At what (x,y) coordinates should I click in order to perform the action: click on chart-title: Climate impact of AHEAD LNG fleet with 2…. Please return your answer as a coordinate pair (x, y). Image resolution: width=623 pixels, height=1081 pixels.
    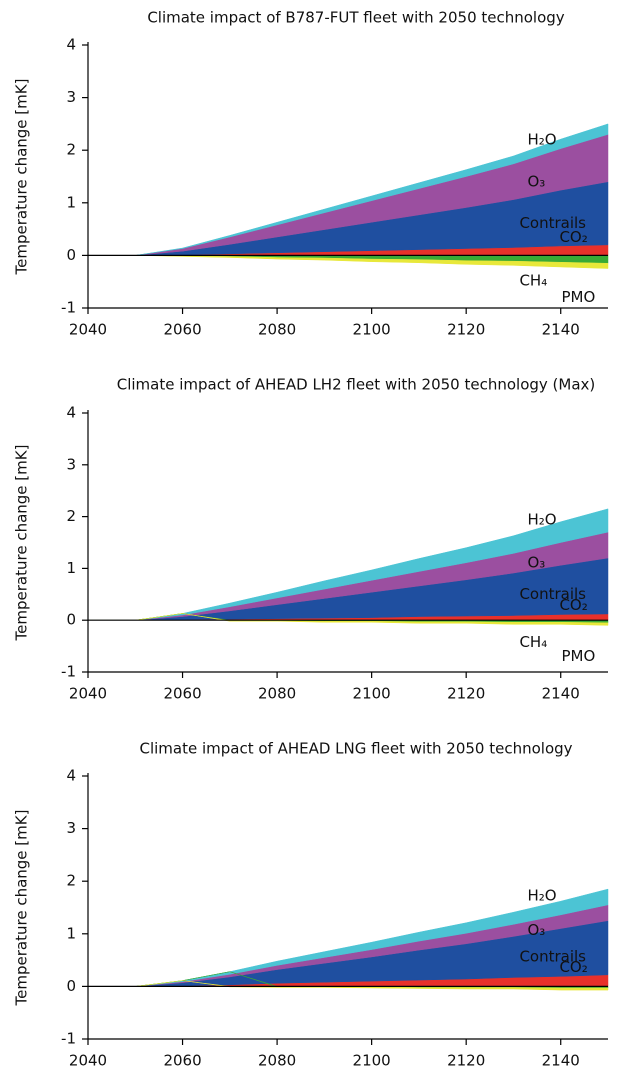
    Looking at the image, I should click on (355, 749).